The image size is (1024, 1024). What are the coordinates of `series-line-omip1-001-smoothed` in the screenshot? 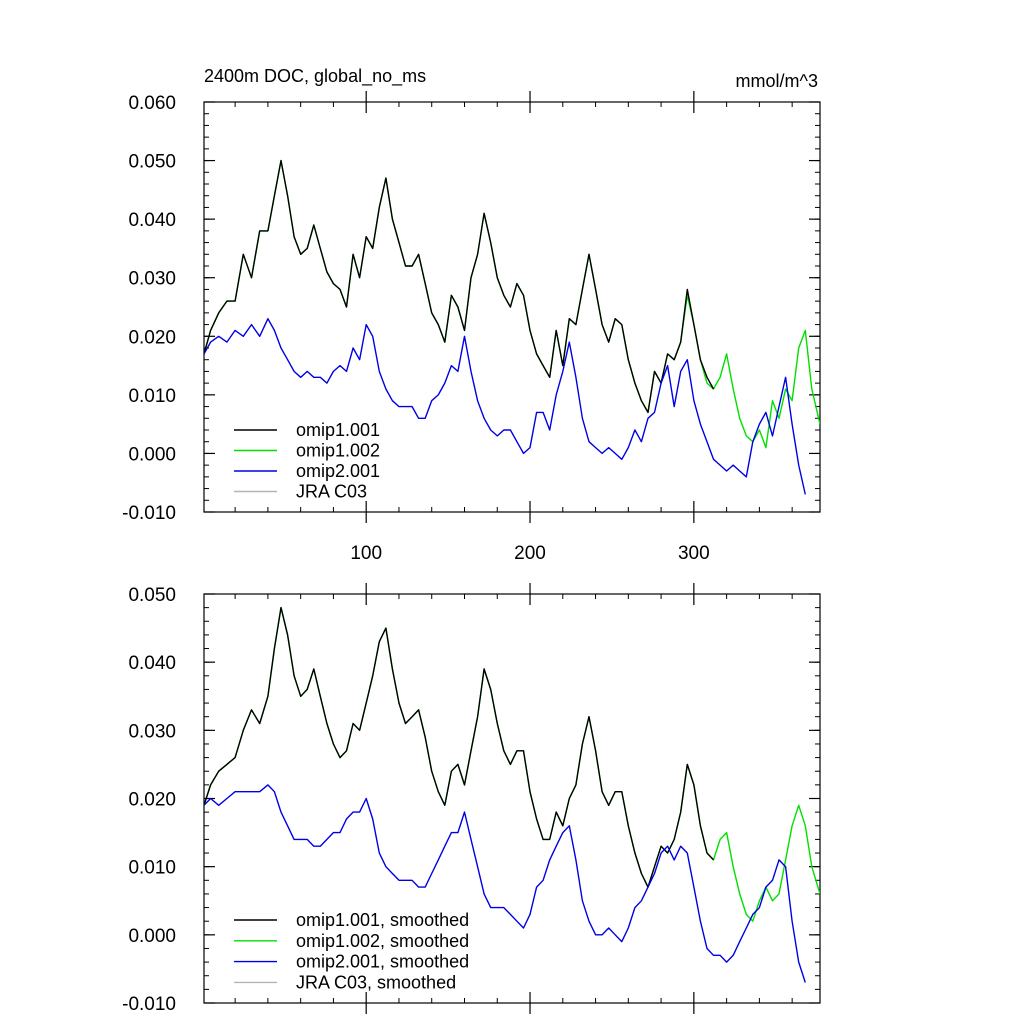 It's located at (459, 747).